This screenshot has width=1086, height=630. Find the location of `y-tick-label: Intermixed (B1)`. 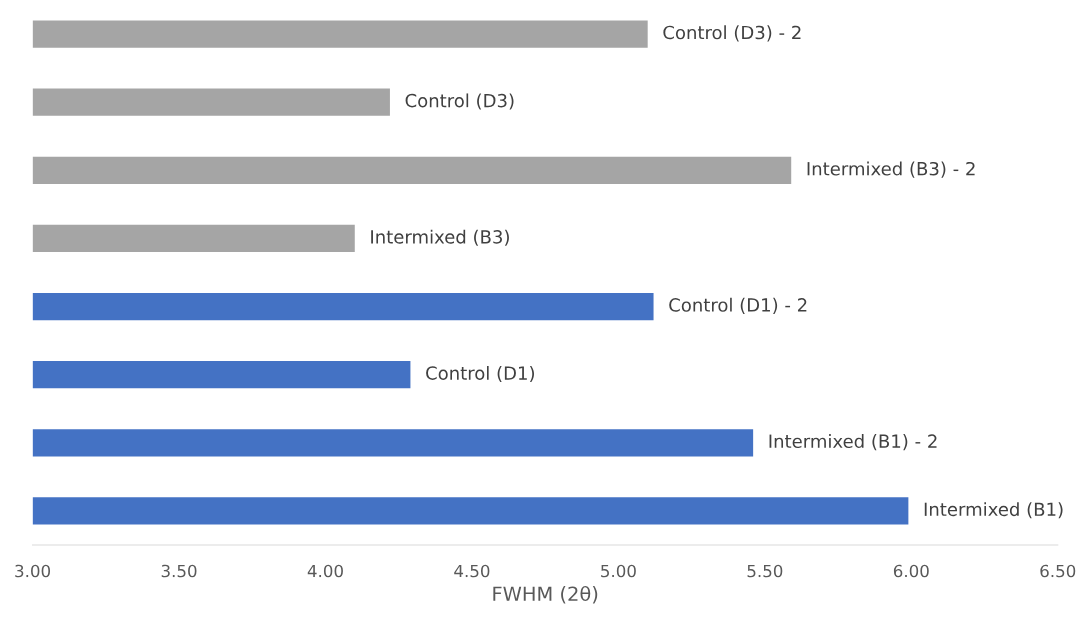

y-tick-label: Intermixed (B1) is located at coordinates (993, 510).